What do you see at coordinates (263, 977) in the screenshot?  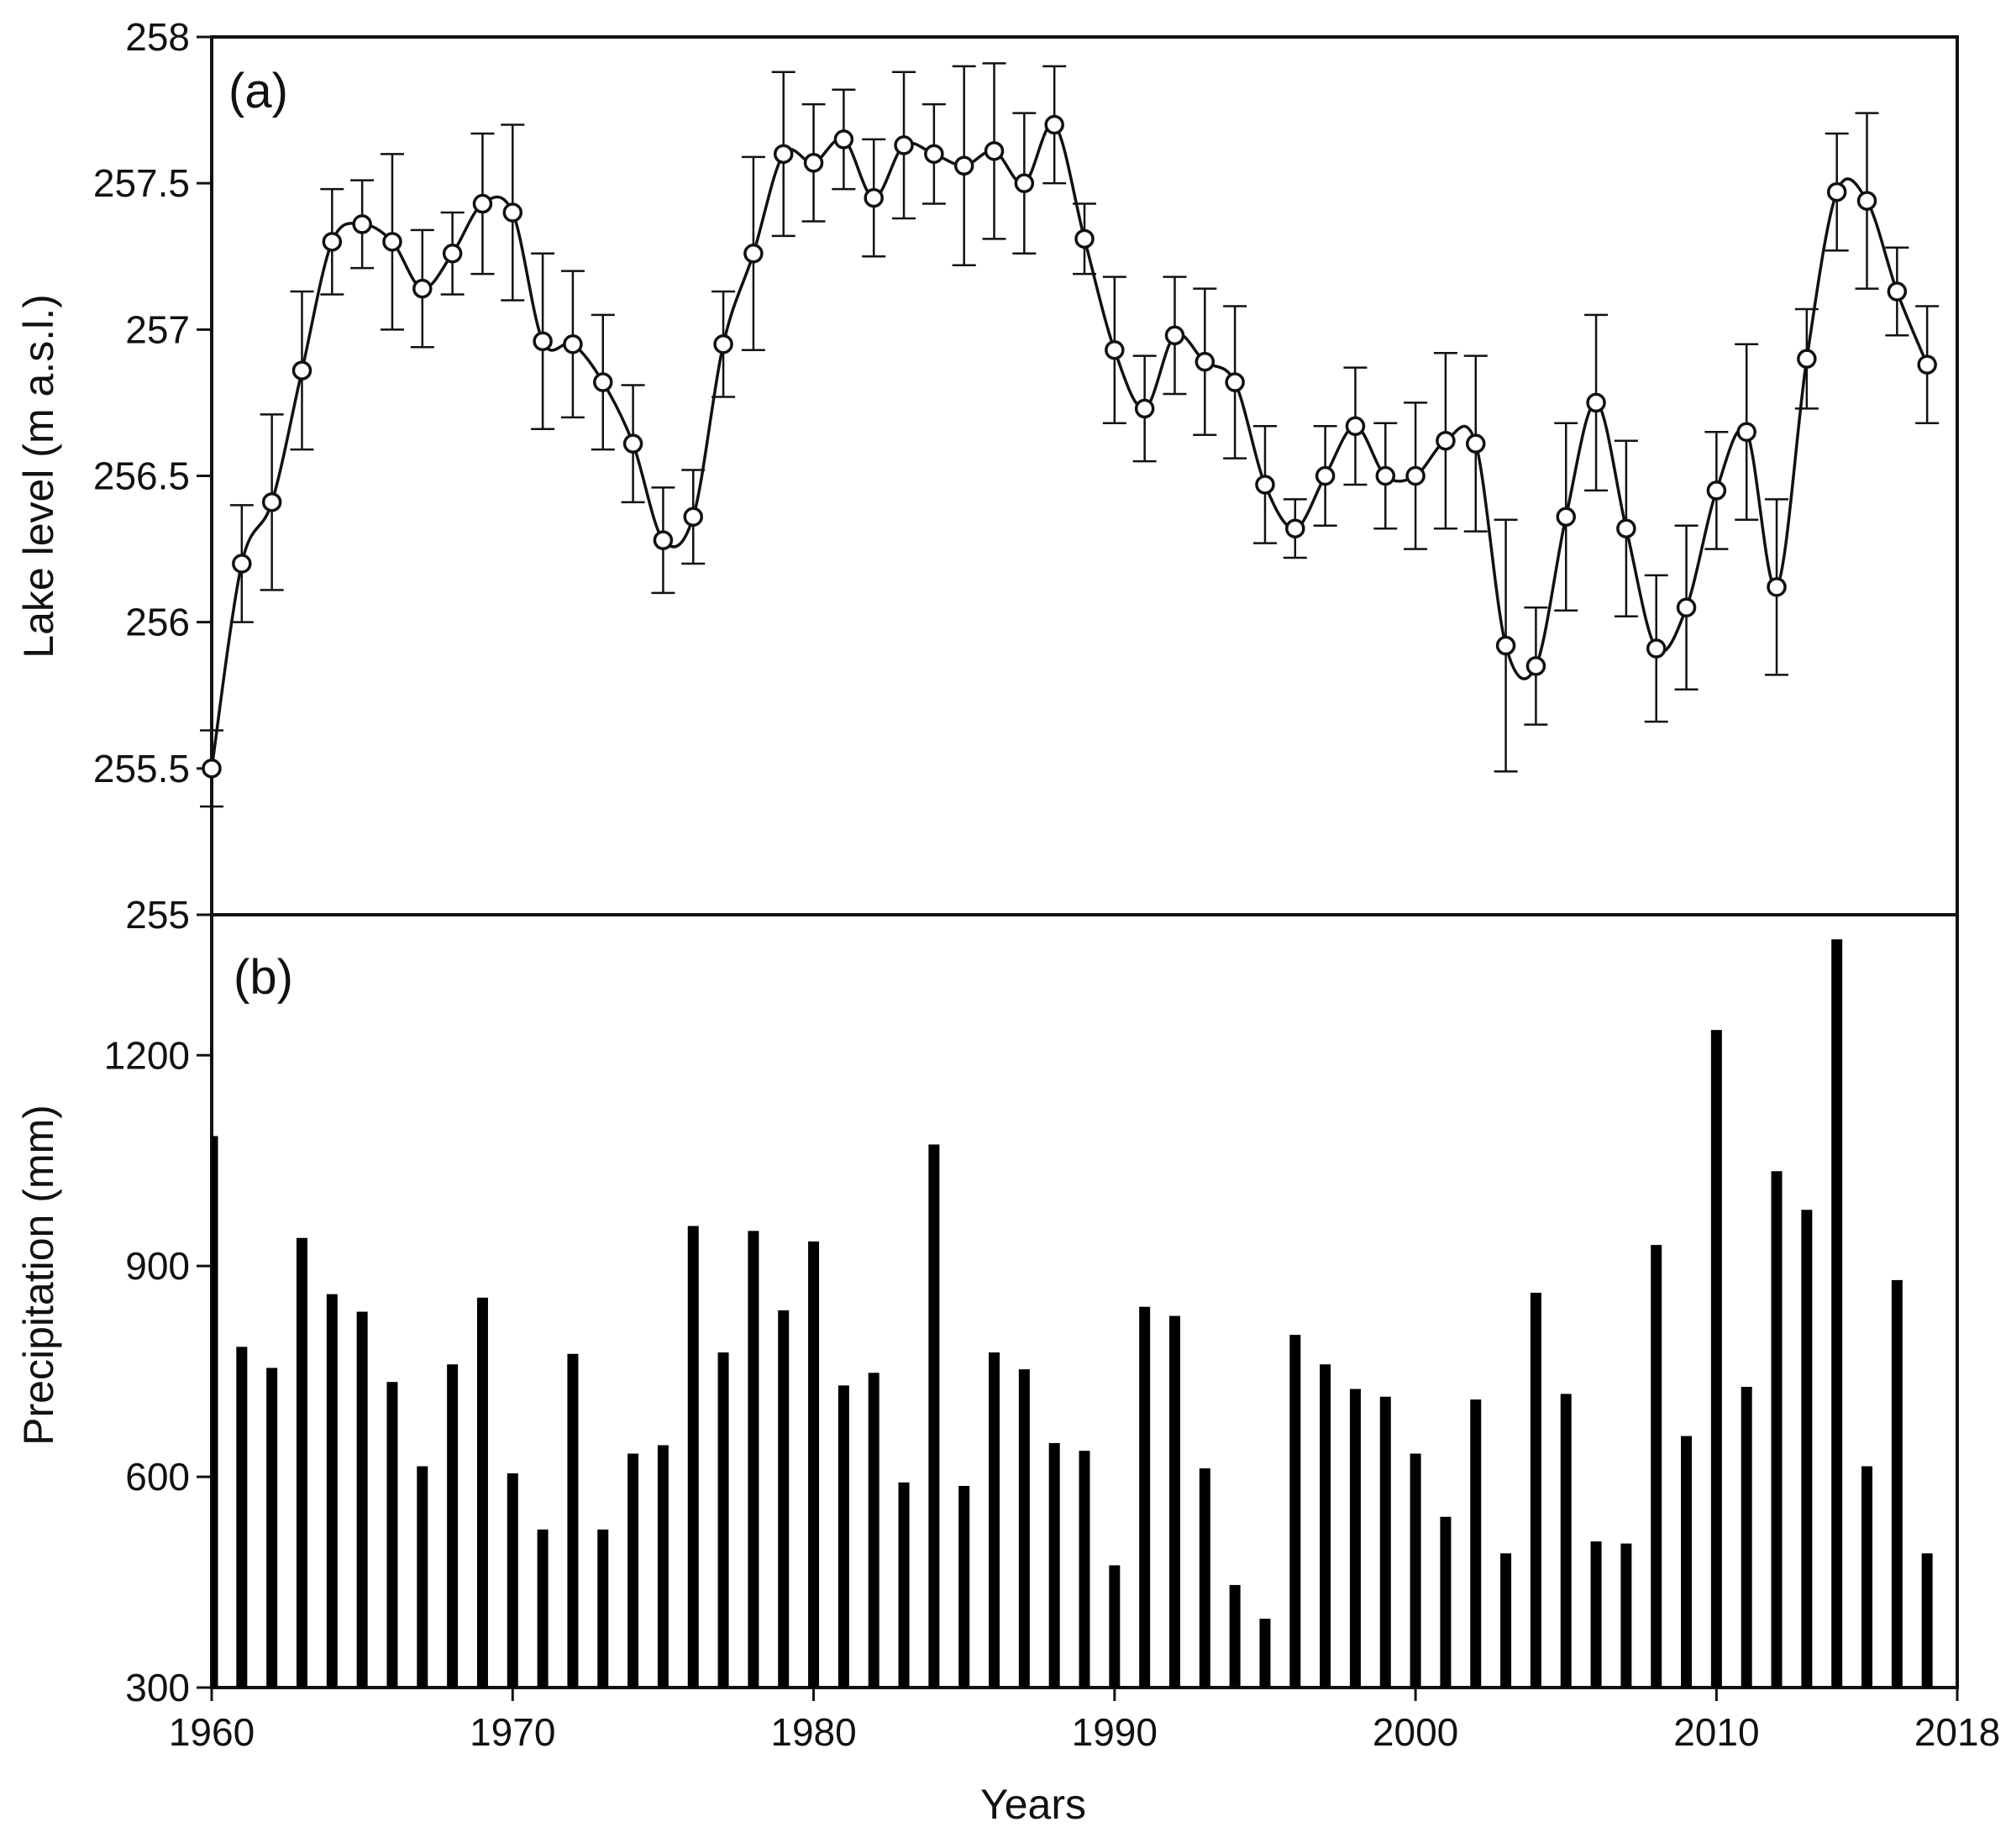 I see `panel-b-label: (b)` at bounding box center [263, 977].